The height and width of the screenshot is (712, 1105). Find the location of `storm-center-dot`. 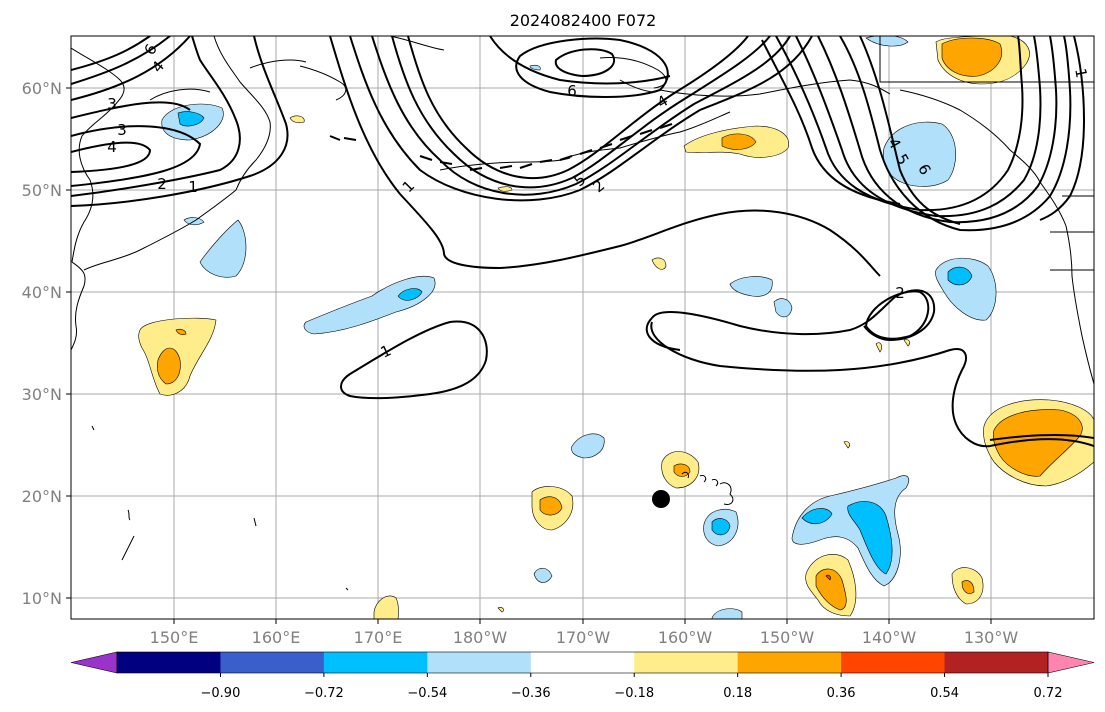

storm-center-dot is located at coordinates (661, 499).